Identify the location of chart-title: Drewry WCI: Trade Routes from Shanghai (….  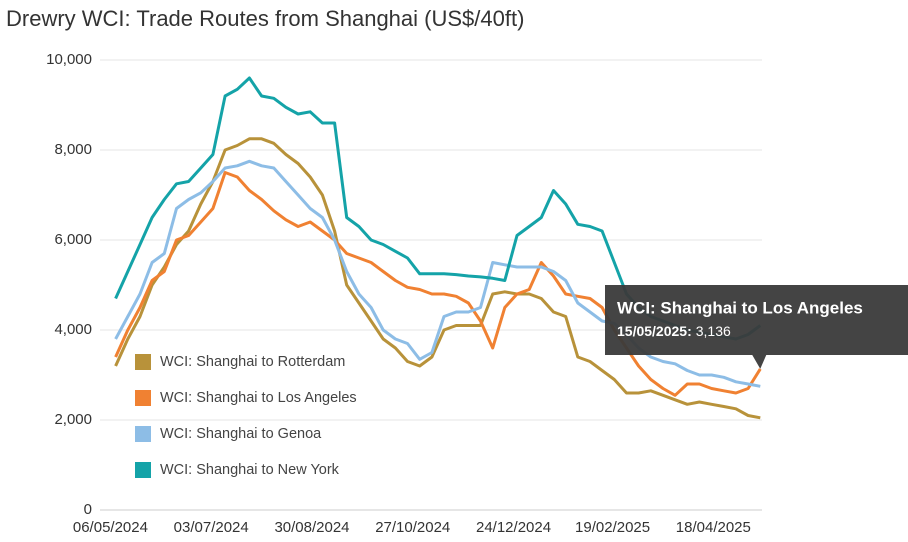
(265, 18).